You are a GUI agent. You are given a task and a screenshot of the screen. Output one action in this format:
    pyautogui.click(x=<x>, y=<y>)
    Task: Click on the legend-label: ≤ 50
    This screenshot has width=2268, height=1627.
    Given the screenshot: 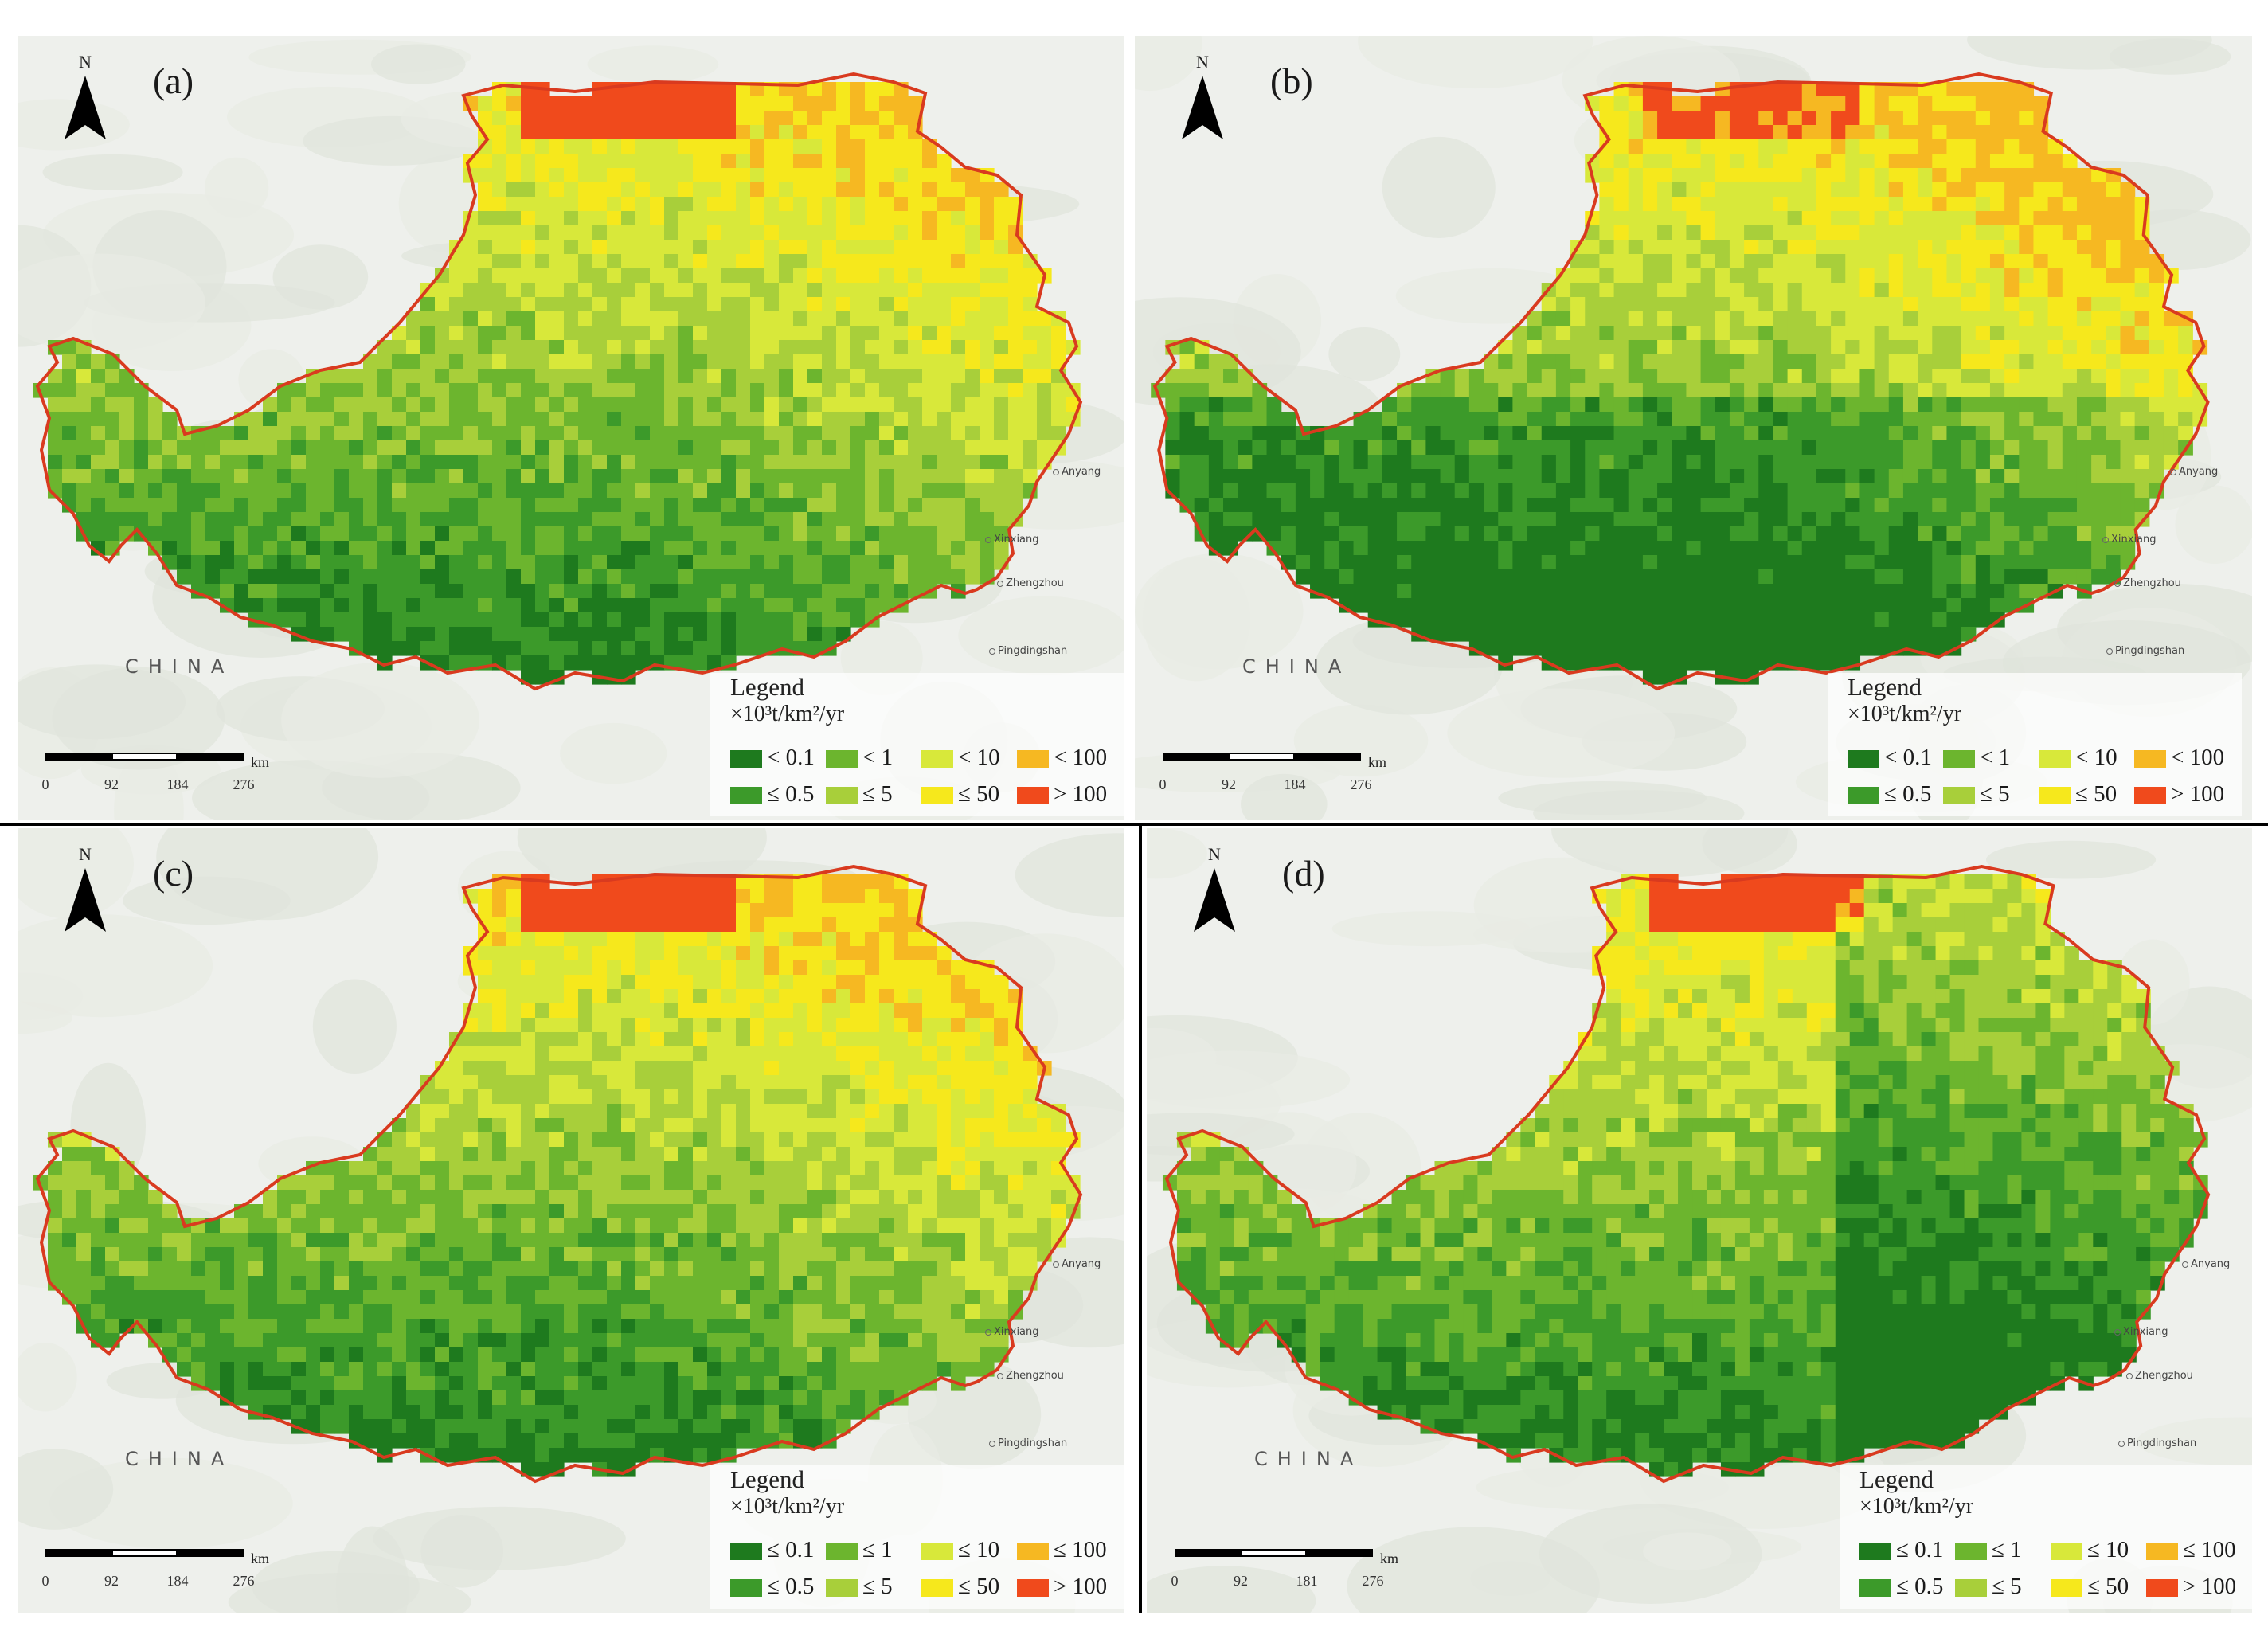 What is the action you would take?
    pyautogui.click(x=979, y=1586)
    